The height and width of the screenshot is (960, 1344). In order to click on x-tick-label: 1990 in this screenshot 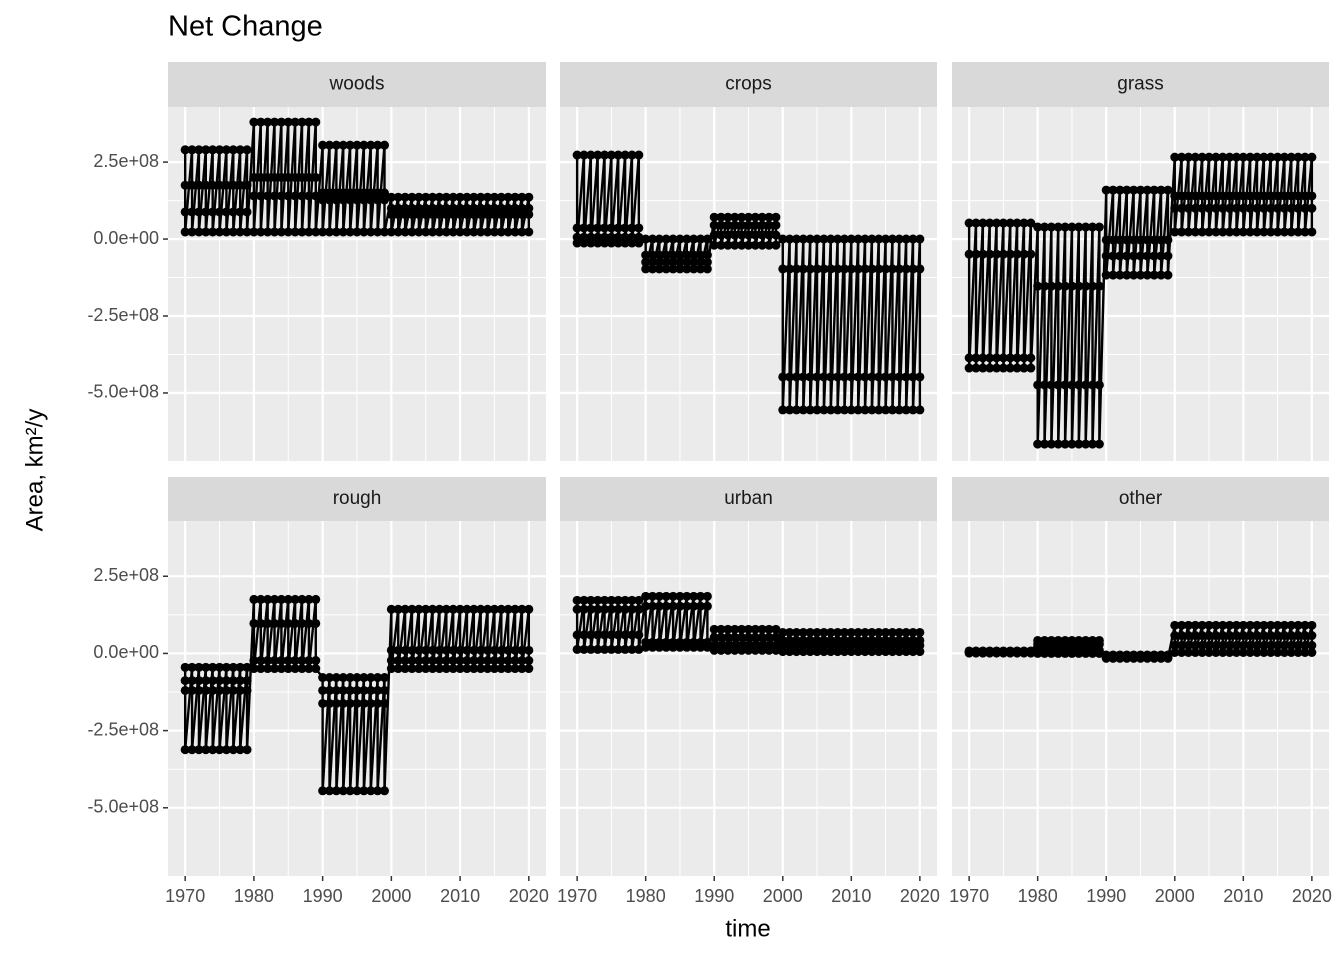, I will do `click(323, 896)`.